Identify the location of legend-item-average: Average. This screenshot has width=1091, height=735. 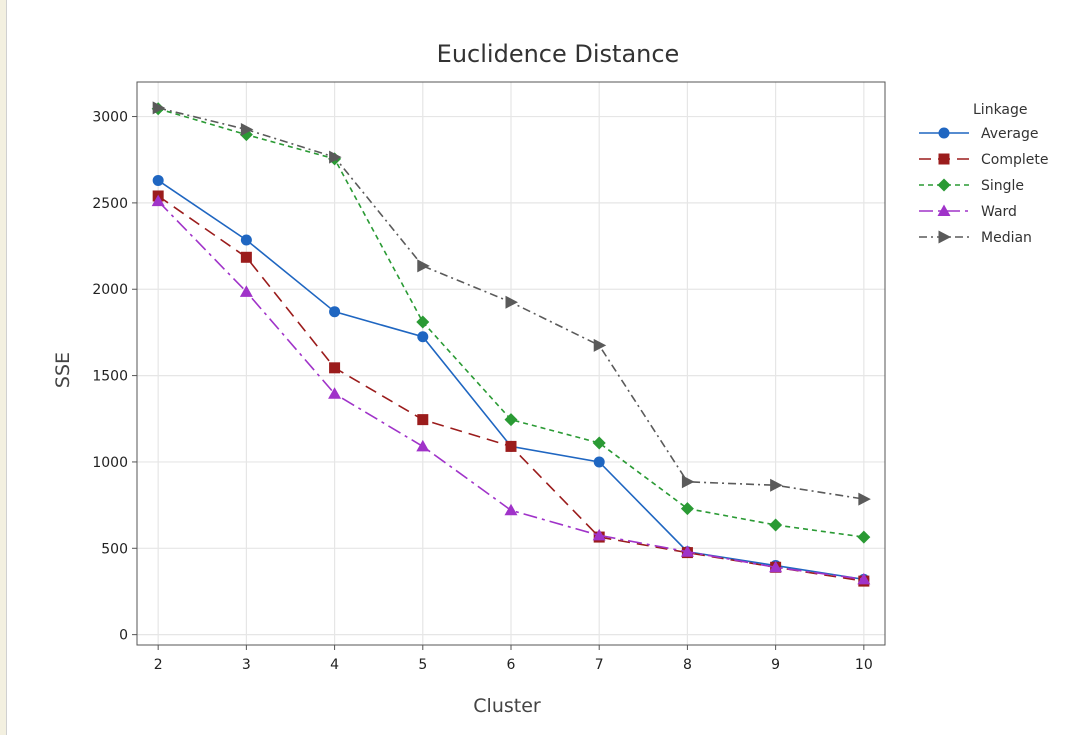
(979, 134).